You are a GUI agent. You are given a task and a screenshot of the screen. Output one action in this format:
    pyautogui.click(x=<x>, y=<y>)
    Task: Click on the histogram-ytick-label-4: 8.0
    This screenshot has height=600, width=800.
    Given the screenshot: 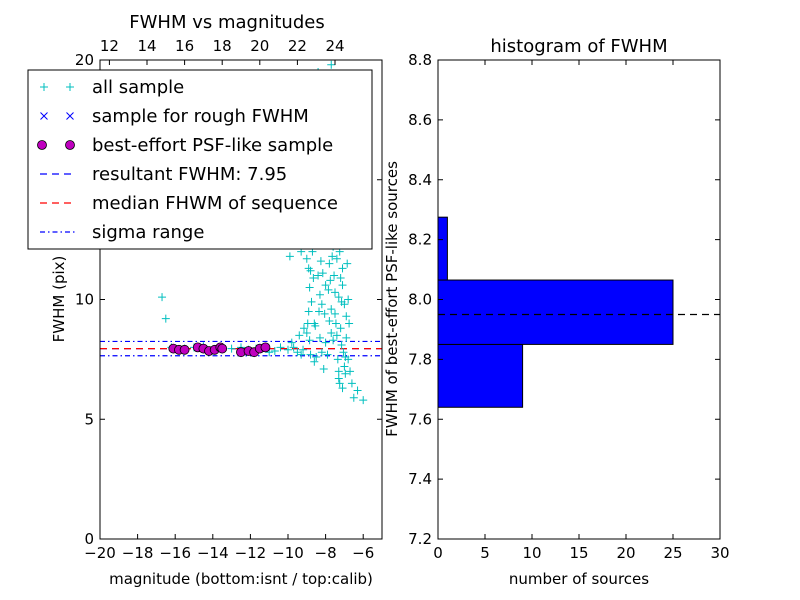 What is the action you would take?
    pyautogui.click(x=420, y=300)
    